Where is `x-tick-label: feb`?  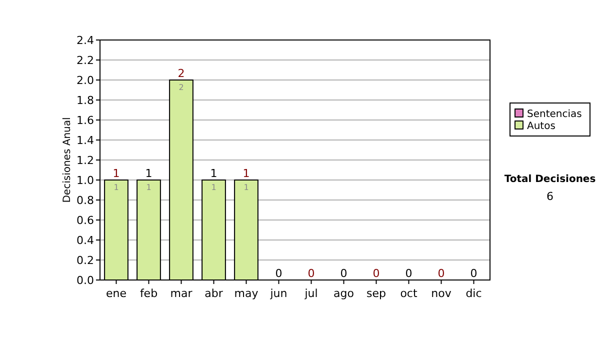 x-tick-label: feb is located at coordinates (149, 293).